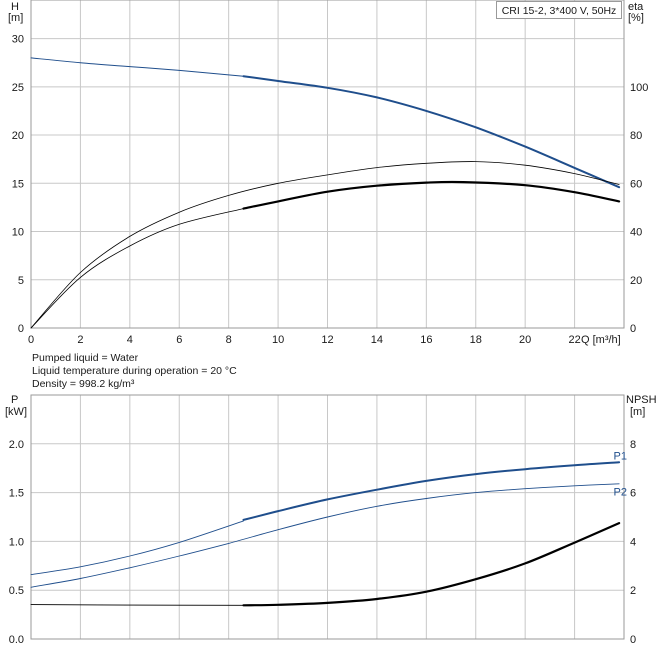 The height and width of the screenshot is (663, 662). Describe the element at coordinates (327, 340) in the screenshot. I see `x-tick-label: 12` at that location.